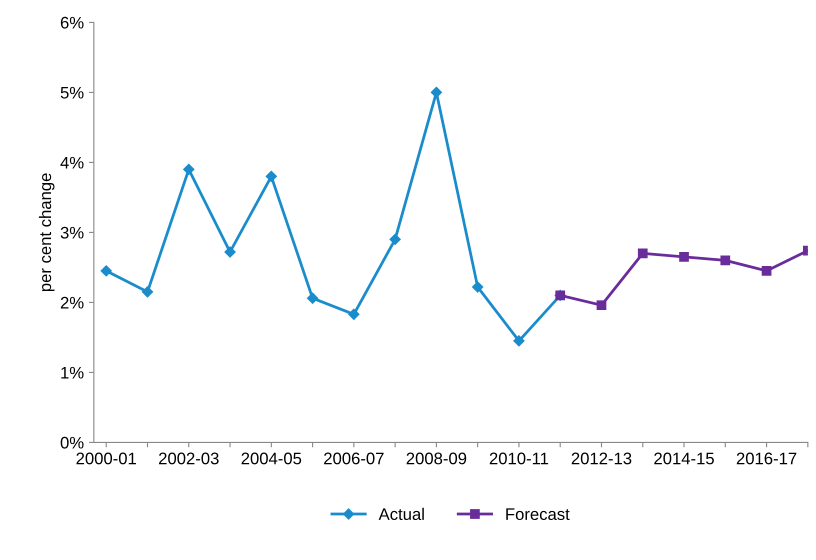 The width and height of the screenshot is (816, 560). I want to click on y-tick-label: 3%, so click(72, 232).